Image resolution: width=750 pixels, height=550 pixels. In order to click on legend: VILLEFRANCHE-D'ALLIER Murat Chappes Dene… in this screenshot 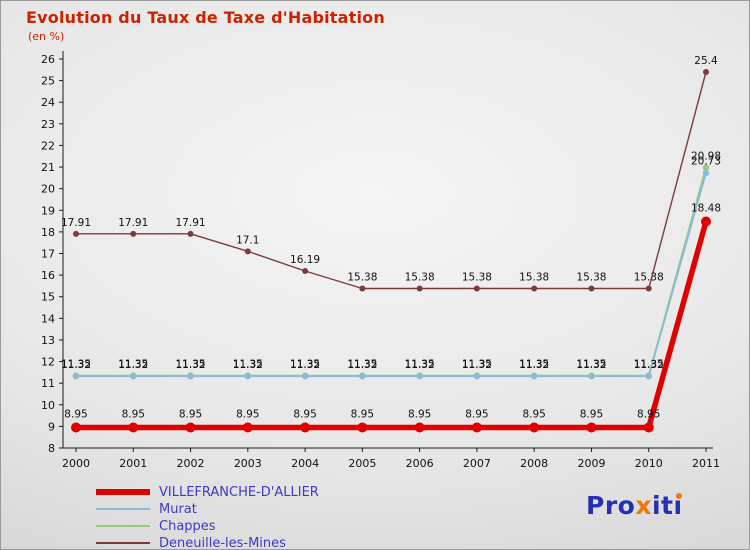, I will do `click(207, 517)`.